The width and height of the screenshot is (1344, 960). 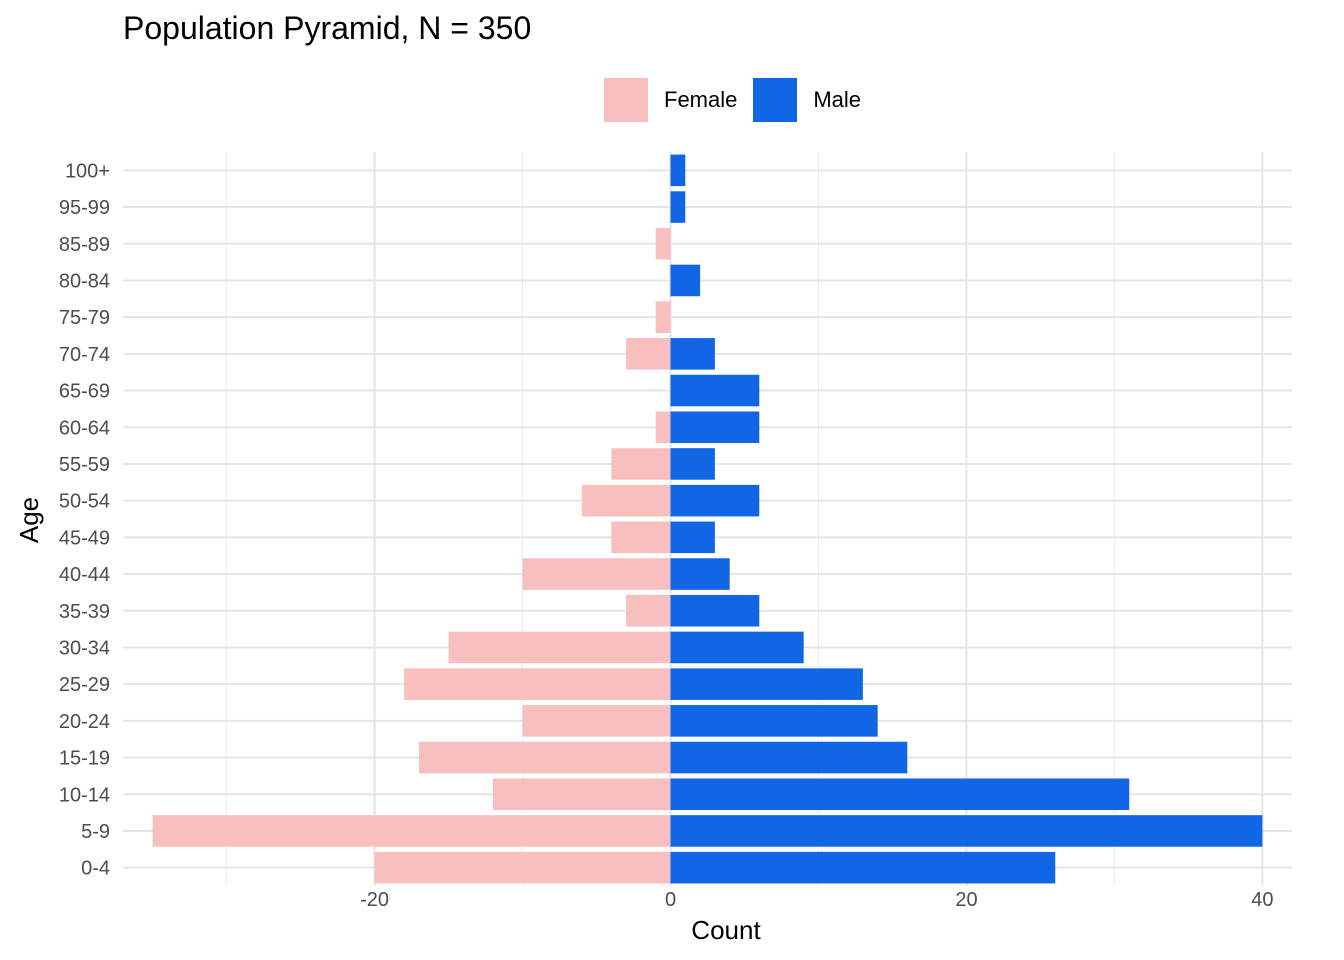 What do you see at coordinates (374, 900) in the screenshot?
I see `x-tick-label: -20` at bounding box center [374, 900].